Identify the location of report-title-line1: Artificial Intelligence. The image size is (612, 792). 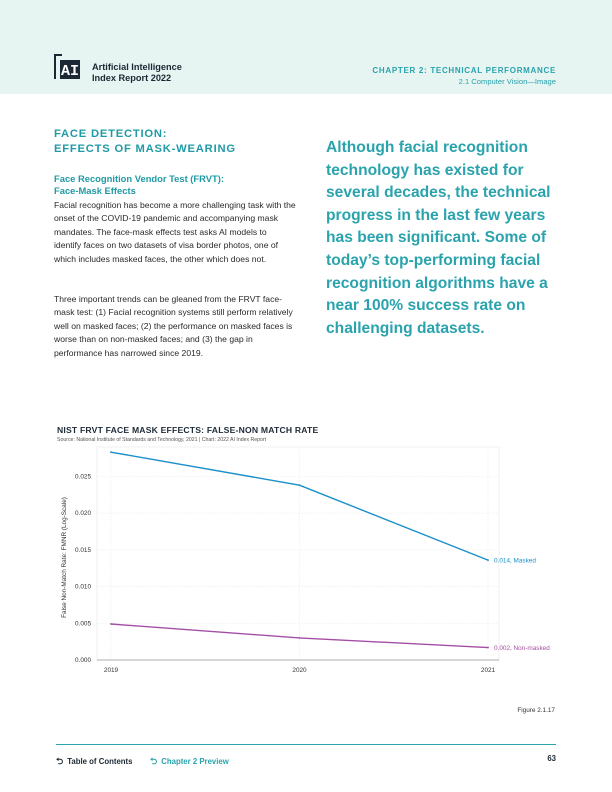
(137, 67).